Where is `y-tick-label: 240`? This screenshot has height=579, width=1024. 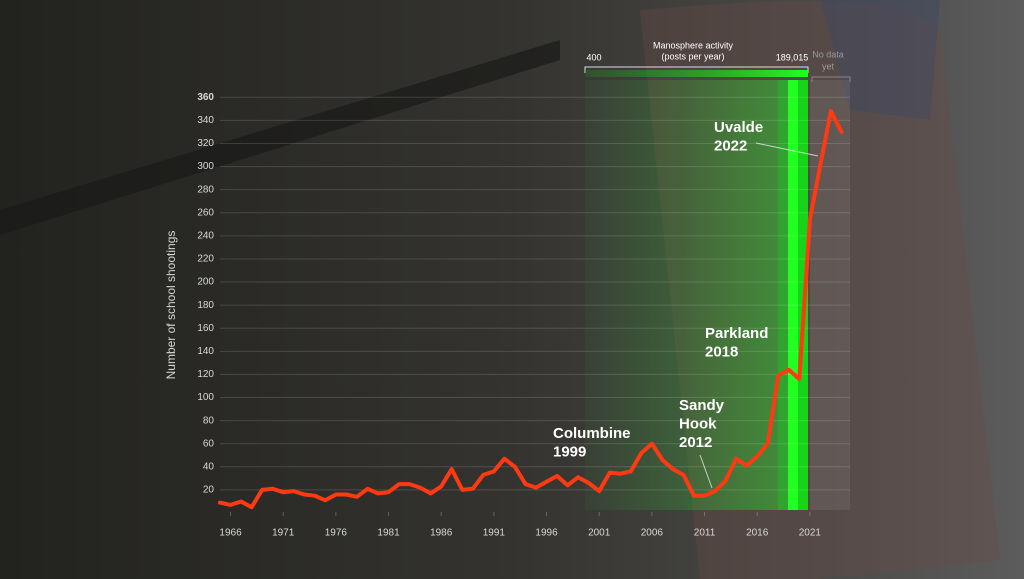
y-tick-label: 240 is located at coordinates (205, 236).